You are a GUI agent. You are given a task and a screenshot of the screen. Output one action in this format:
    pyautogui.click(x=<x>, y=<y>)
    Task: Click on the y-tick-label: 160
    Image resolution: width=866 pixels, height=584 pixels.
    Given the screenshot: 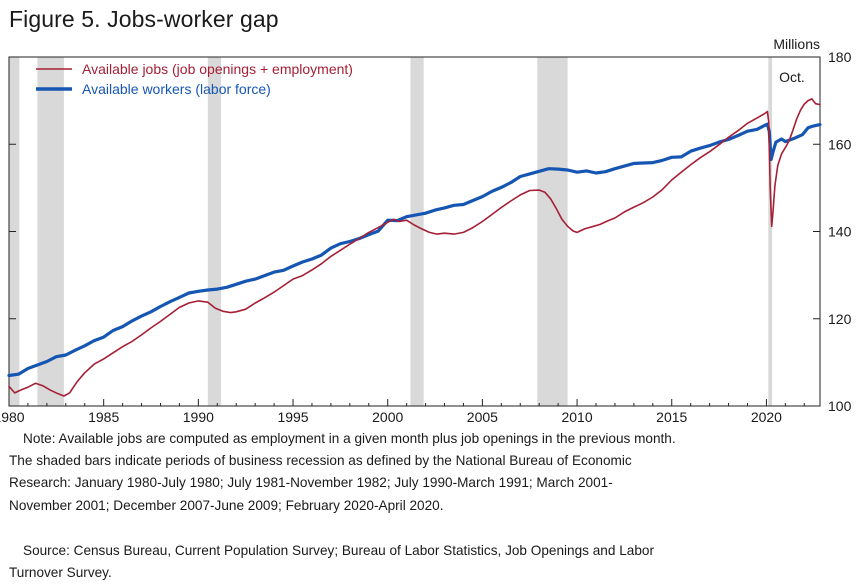 What is the action you would take?
    pyautogui.click(x=840, y=144)
    